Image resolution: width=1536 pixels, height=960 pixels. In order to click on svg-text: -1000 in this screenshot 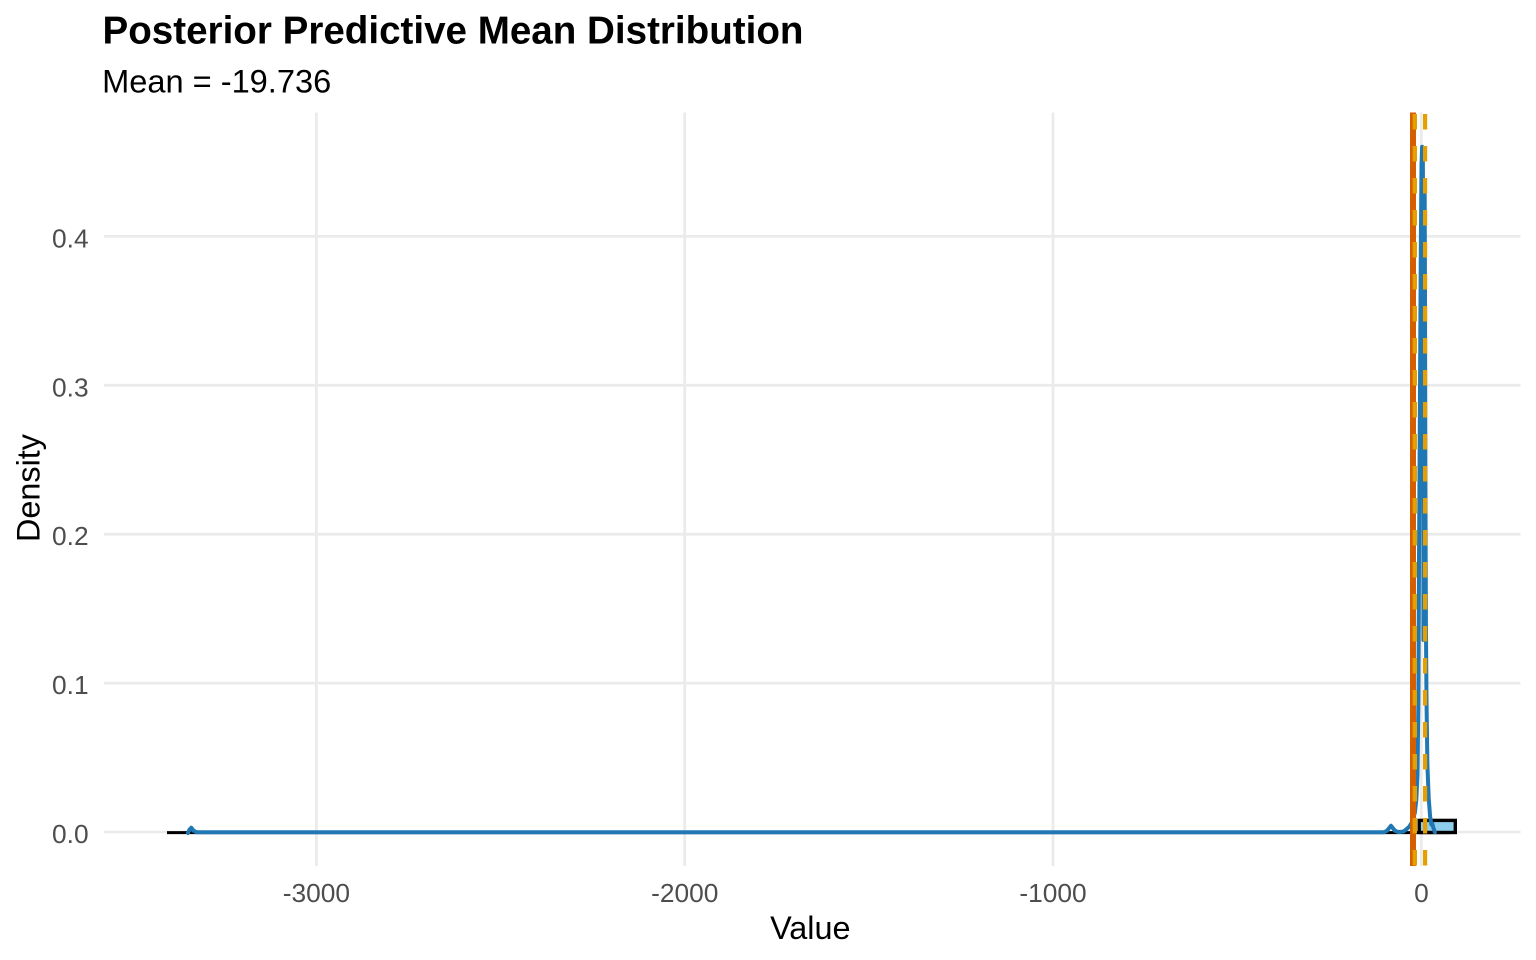, I will do `click(1052, 893)`.